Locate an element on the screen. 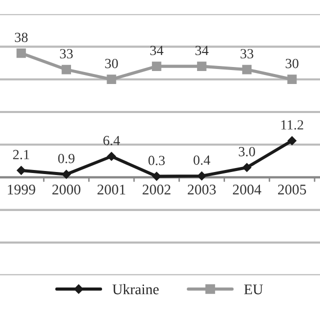 The width and height of the screenshot is (320, 320). x-tick-label: 2001 is located at coordinates (112, 189).